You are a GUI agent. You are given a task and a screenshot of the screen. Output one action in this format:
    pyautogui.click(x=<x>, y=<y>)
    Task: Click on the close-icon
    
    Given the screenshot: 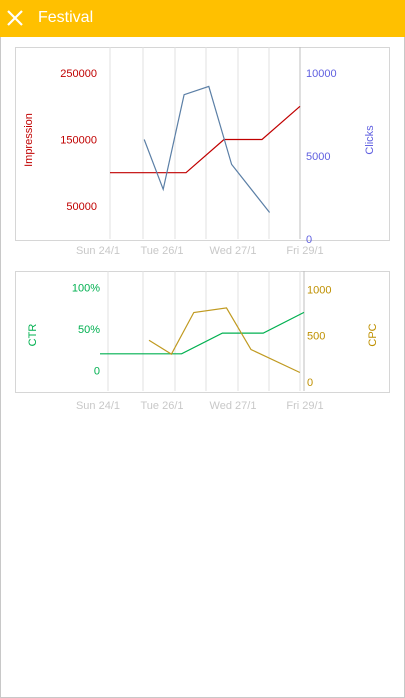 What is the action you would take?
    pyautogui.click(x=15, y=18)
    